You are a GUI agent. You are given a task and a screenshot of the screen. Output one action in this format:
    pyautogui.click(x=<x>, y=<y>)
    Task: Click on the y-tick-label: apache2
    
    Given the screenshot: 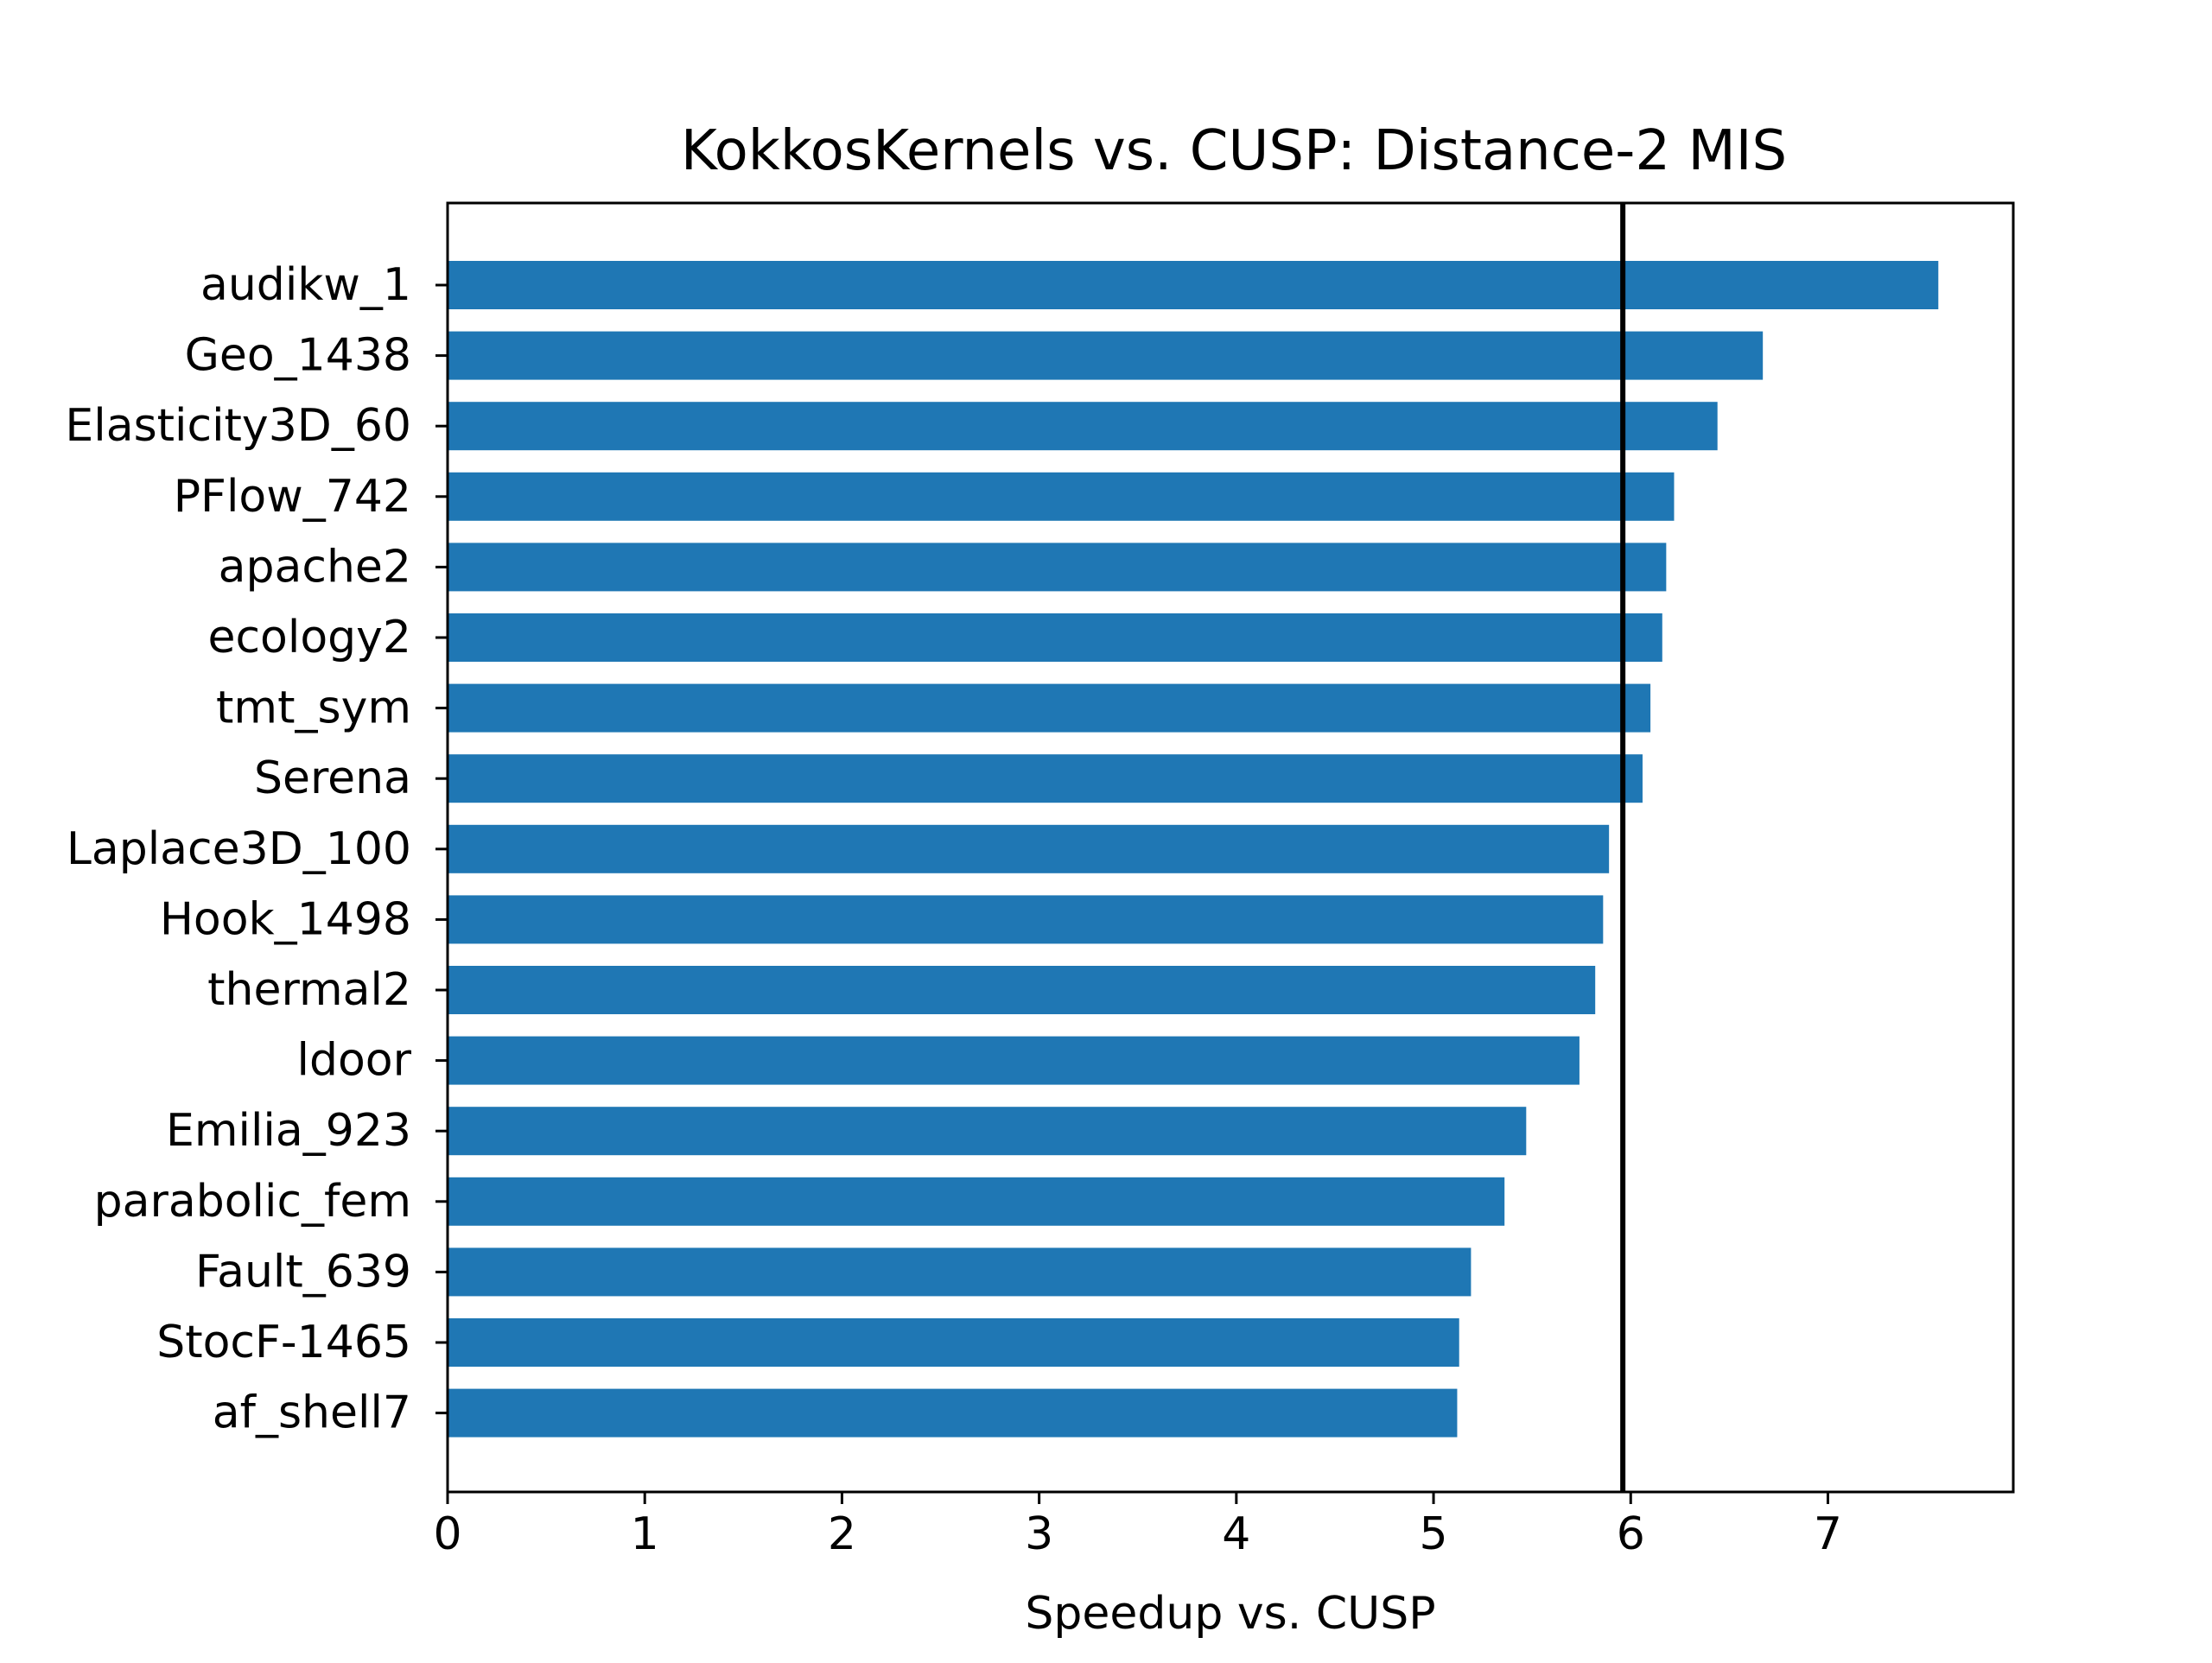 What is the action you would take?
    pyautogui.click(x=315, y=567)
    